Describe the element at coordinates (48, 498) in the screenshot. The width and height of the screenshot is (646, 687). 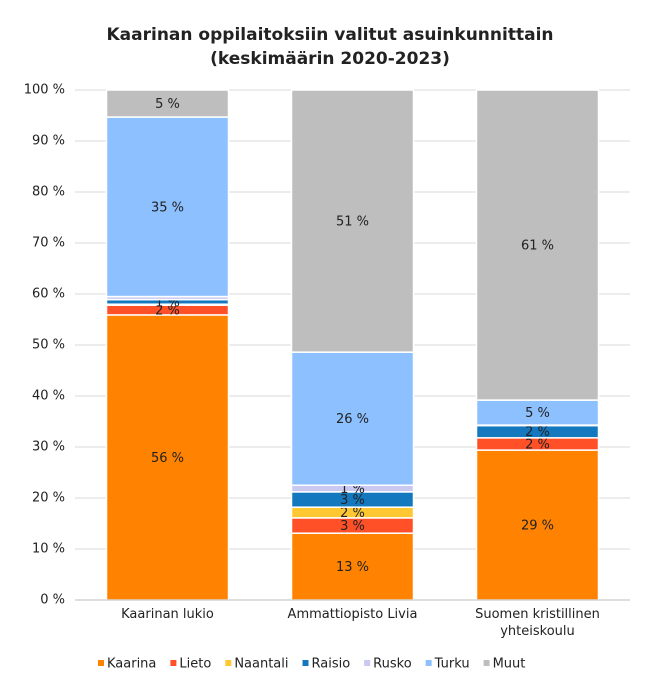
I see `y-tick-label: 20 %` at that location.